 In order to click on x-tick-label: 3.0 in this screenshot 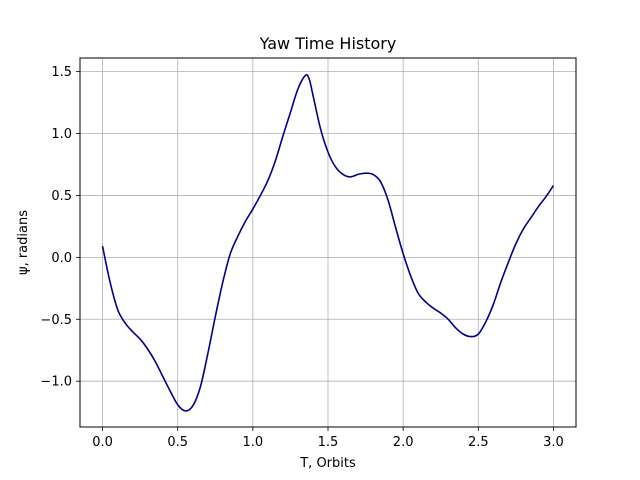, I will do `click(553, 442)`.